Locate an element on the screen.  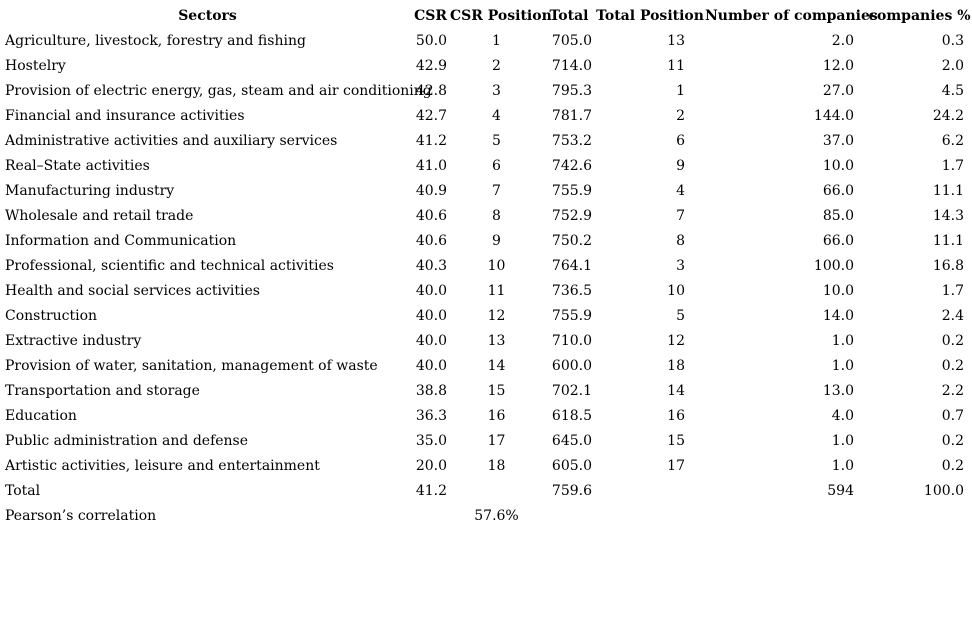
column-header-number-of-companies: Number of companies is located at coordinates (791, 16).